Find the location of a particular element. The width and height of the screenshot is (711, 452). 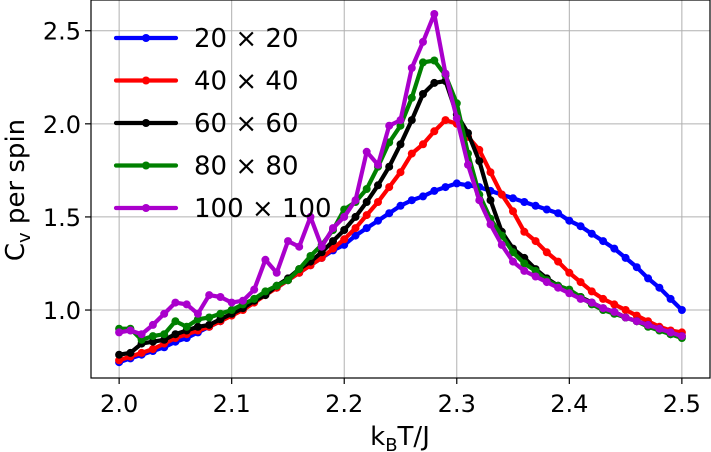

legend: 20 × 20 40 × 40 60 × 60 80 × 80 100 × 100 is located at coordinates (222, 124).